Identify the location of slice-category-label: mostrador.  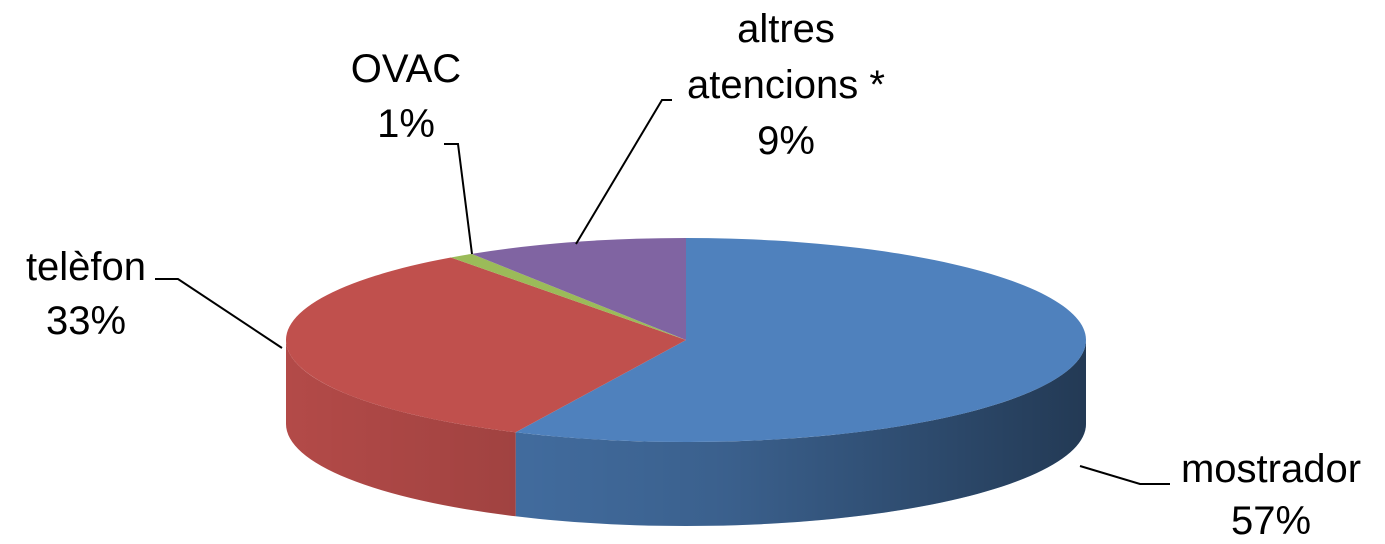
(1271, 469).